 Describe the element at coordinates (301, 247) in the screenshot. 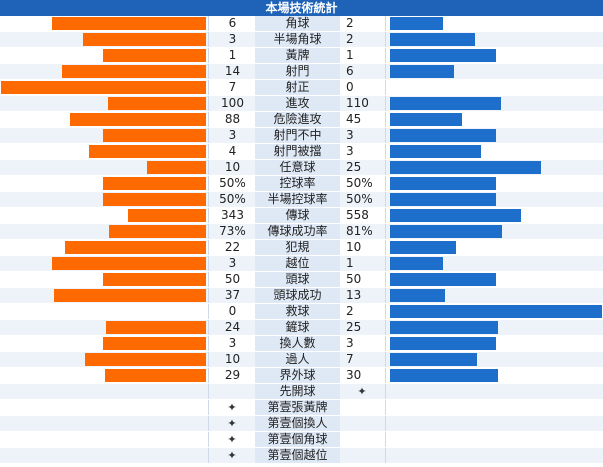

I see `stat-row: 22 犯規 10` at that location.